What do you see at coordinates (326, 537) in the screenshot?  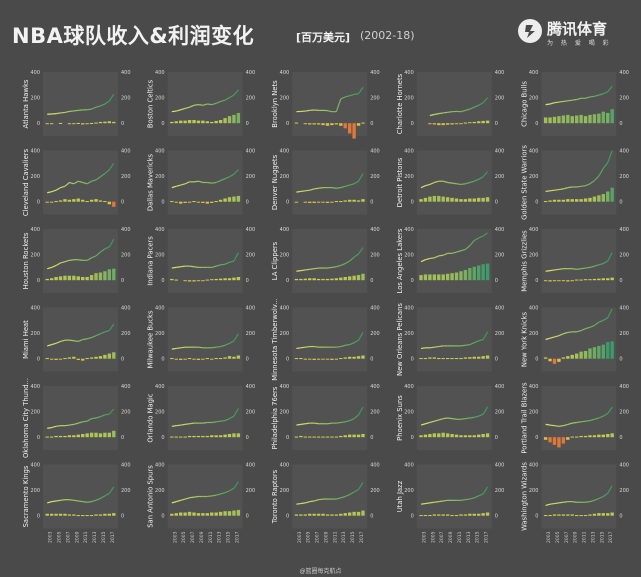 I see `x-tick-label: 2009` at bounding box center [326, 537].